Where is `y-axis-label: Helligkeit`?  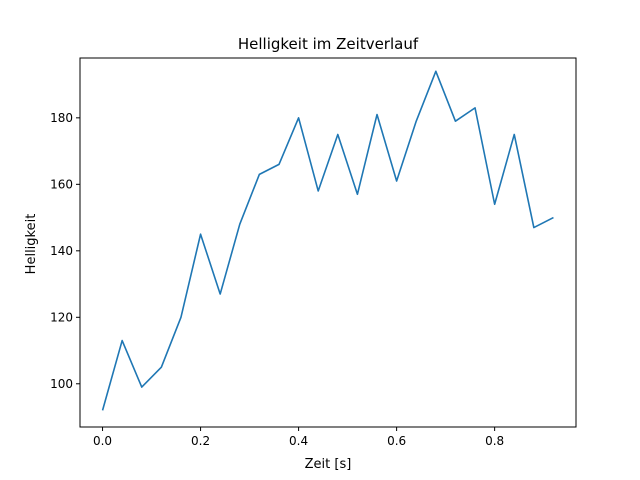 y-axis-label: Helligkeit is located at coordinates (31, 244).